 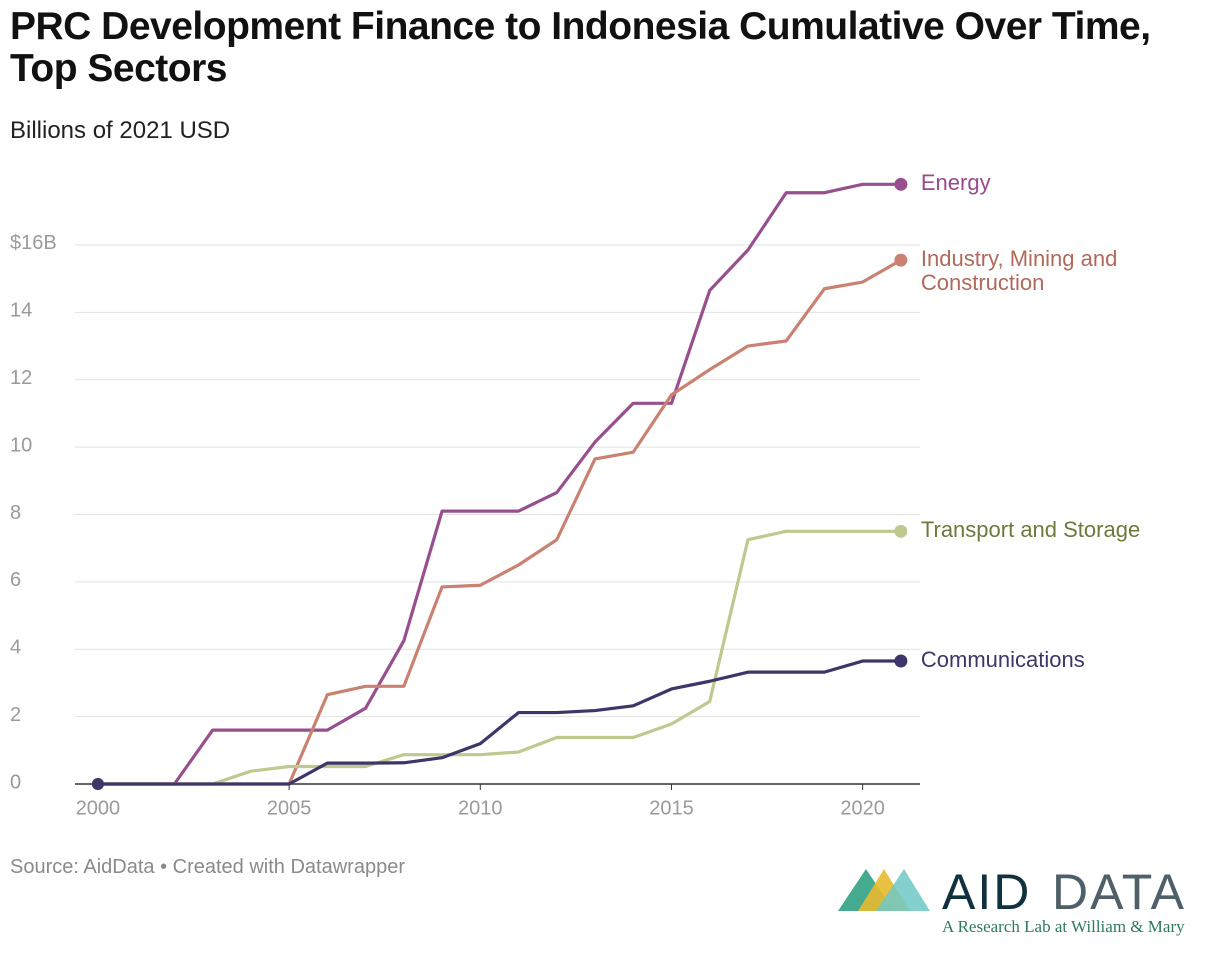 What do you see at coordinates (33, 243) in the screenshot?
I see `y-tick-label: $16B` at bounding box center [33, 243].